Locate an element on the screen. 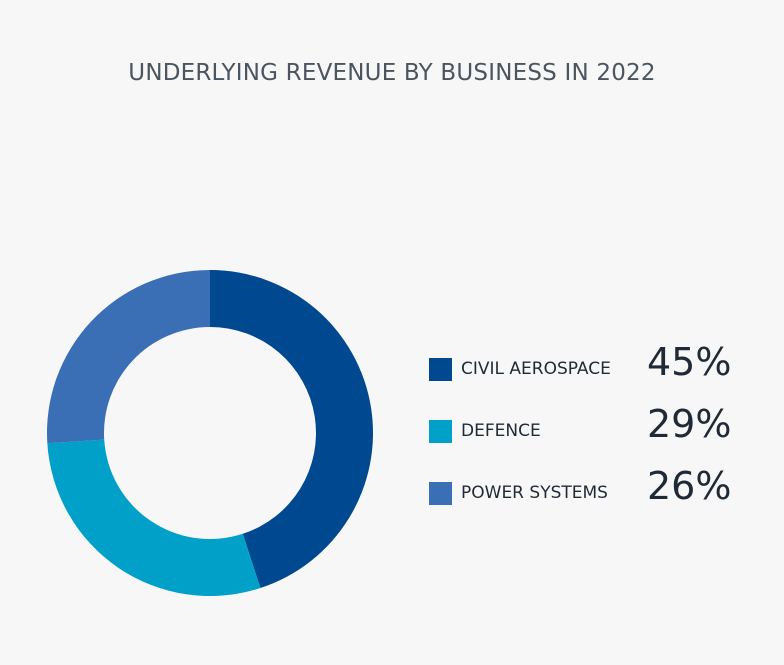 This screenshot has width=784, height=665. legend-swatch-power-systems is located at coordinates (440, 493).